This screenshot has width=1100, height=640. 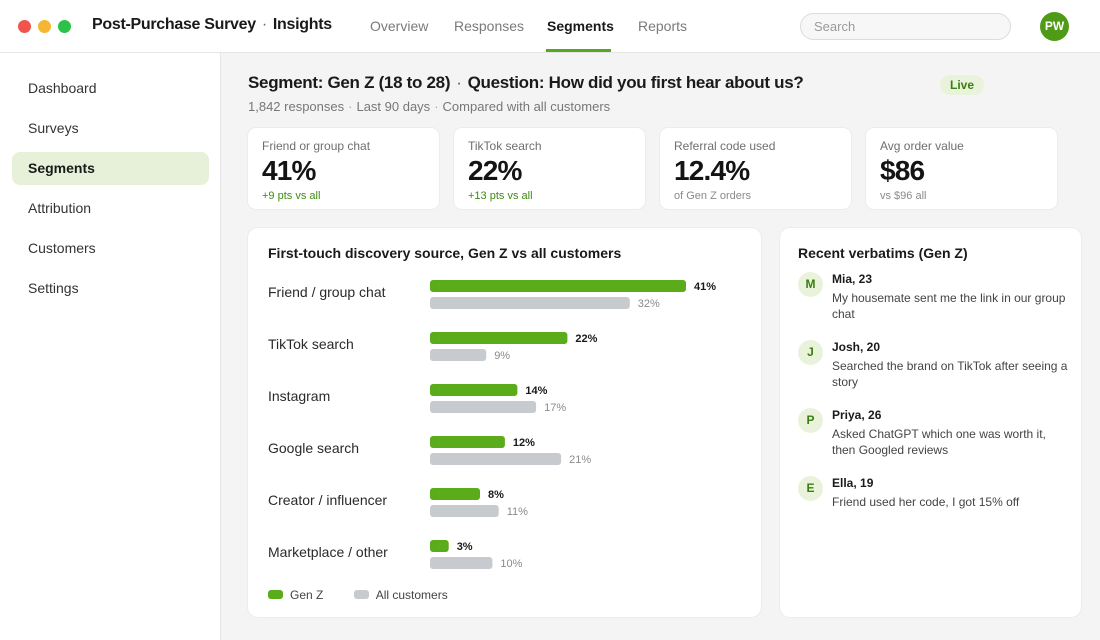 What do you see at coordinates (489, 26) in the screenshot?
I see `tab-responses: Responses` at bounding box center [489, 26].